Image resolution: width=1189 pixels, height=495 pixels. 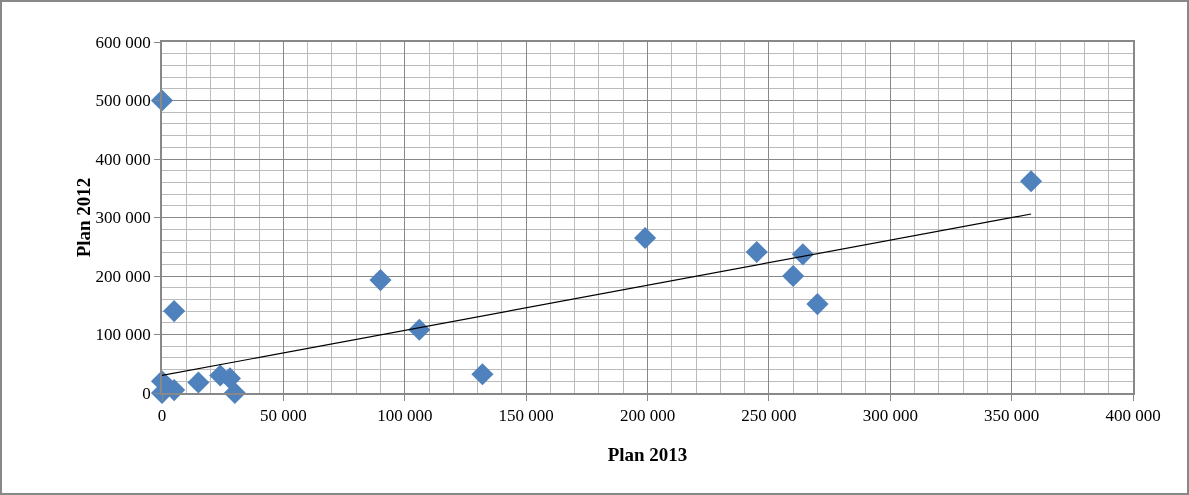 What do you see at coordinates (769, 416) in the screenshot?
I see `x-tick-label: 250 000` at bounding box center [769, 416].